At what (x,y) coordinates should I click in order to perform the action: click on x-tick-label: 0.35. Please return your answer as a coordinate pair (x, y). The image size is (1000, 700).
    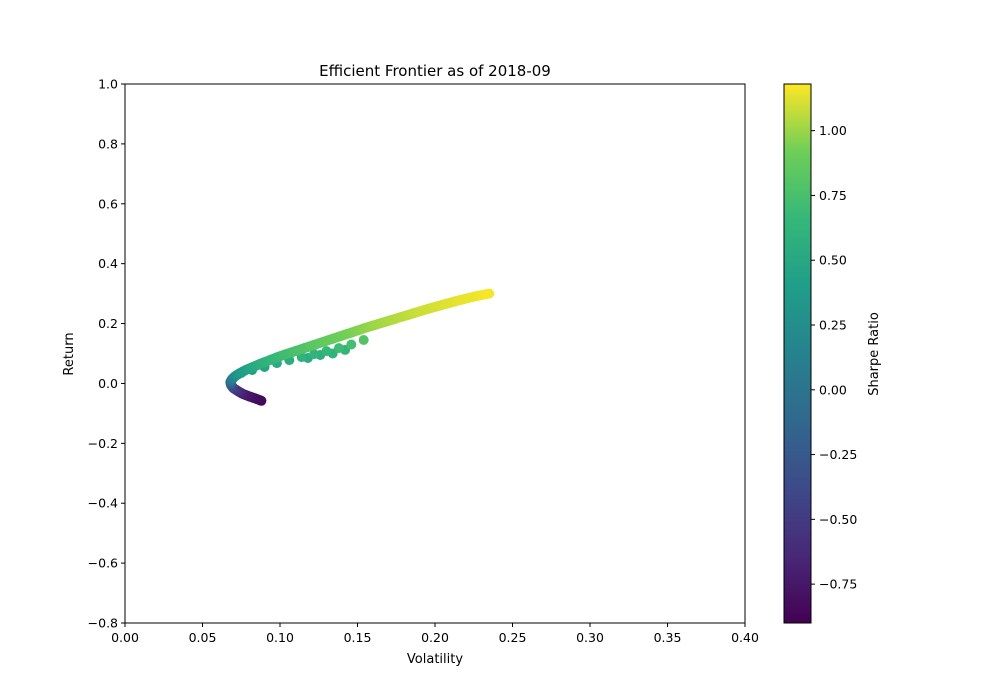
    Looking at the image, I should click on (668, 637).